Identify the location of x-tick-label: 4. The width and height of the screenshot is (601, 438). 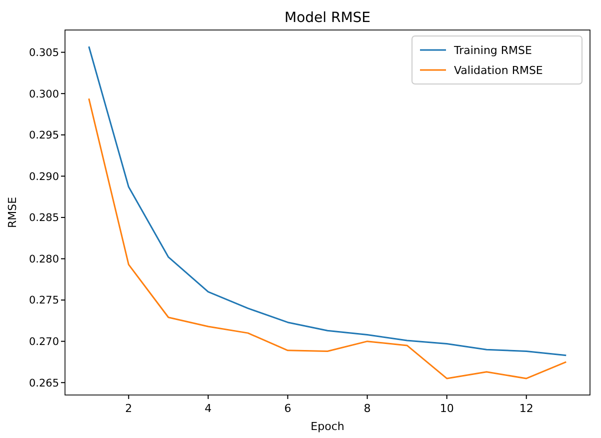
(208, 408).